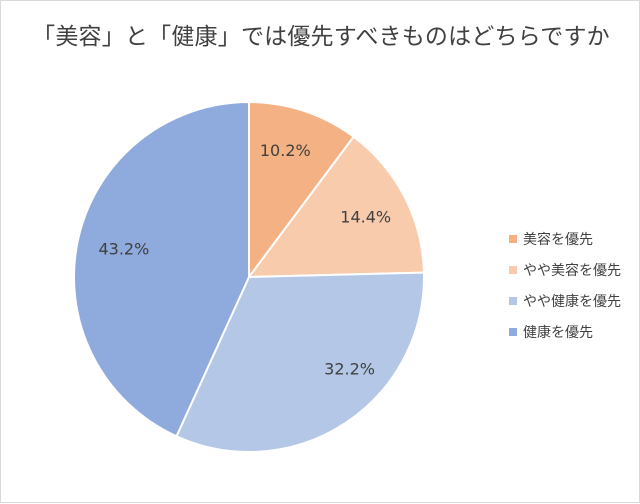 This screenshot has height=504, width=640. What do you see at coordinates (365, 217) in the screenshot?
I see `slice-value-label-2: 14.4%` at bounding box center [365, 217].